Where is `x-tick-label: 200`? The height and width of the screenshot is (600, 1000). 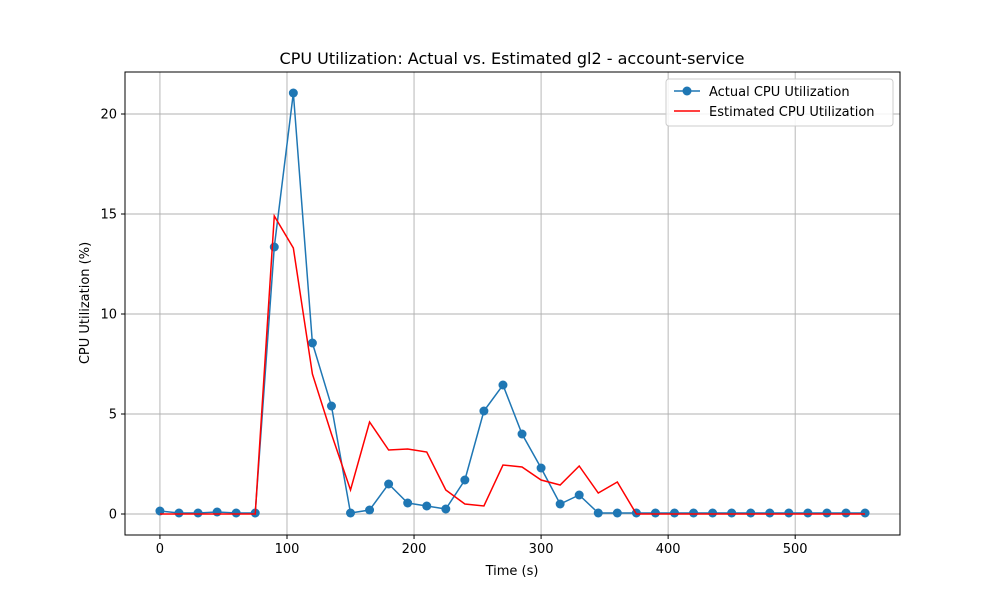
x-tick-label: 200 is located at coordinates (414, 549).